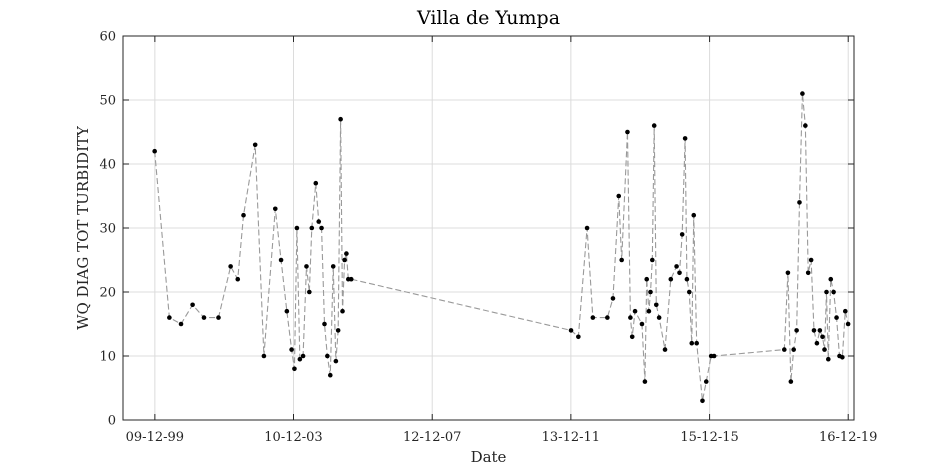 The width and height of the screenshot is (945, 472). What do you see at coordinates (107, 101) in the screenshot?
I see `y-tick-label: 50` at bounding box center [107, 101].